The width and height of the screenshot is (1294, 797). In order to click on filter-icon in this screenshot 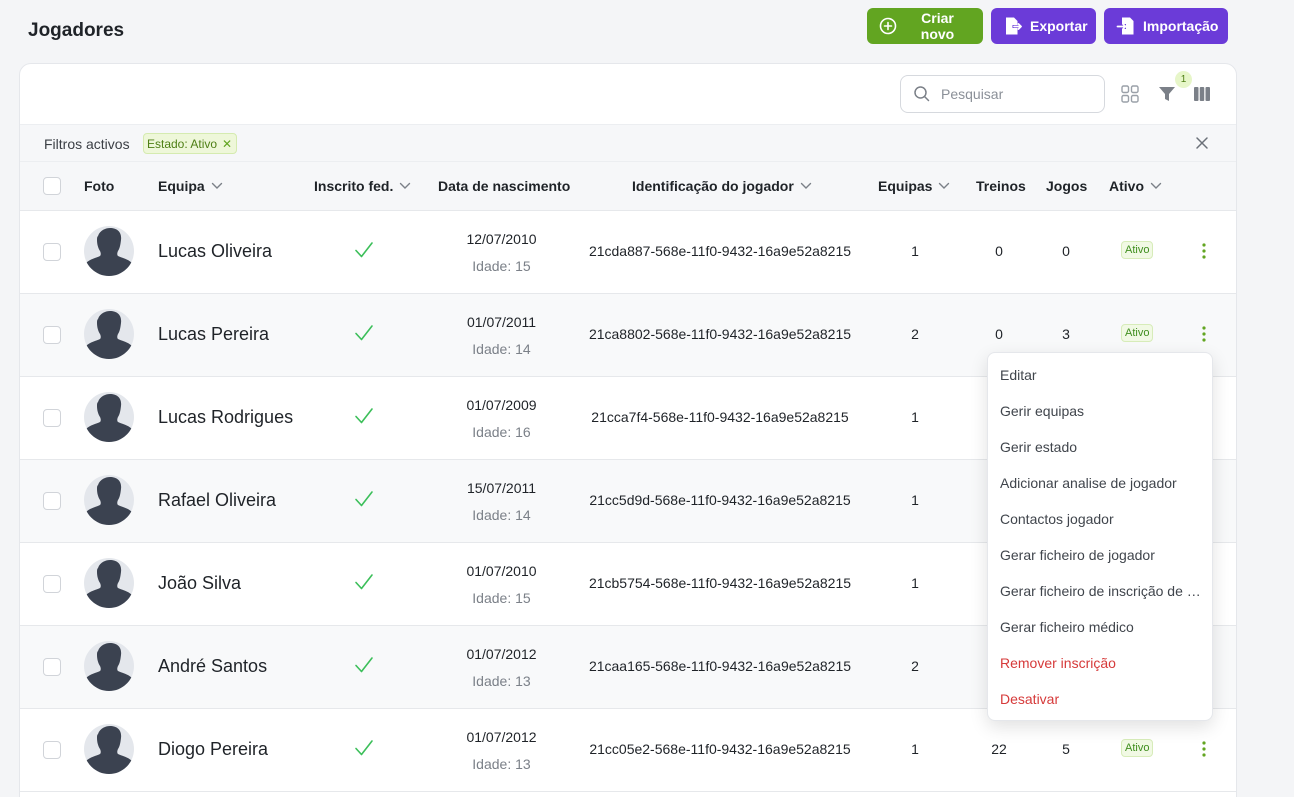, I will do `click(1167, 94)`.